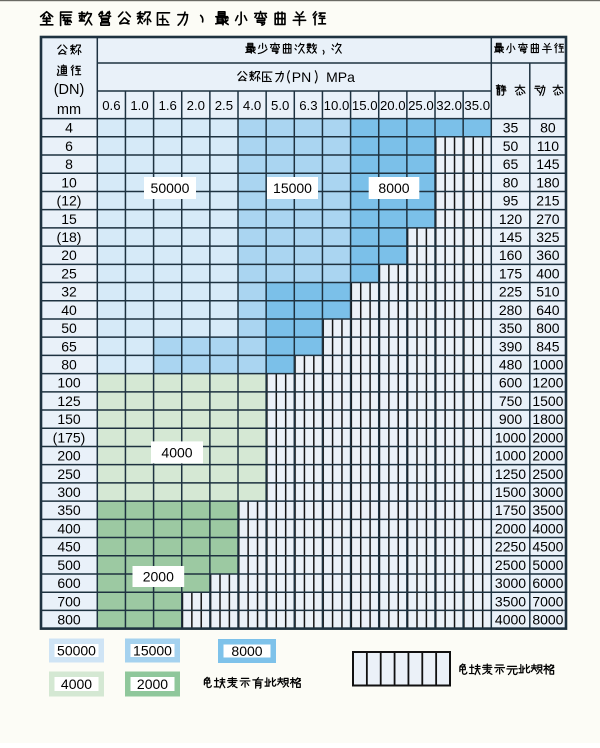 The height and width of the screenshot is (748, 600). I want to click on svg-text: 300, so click(69, 492).